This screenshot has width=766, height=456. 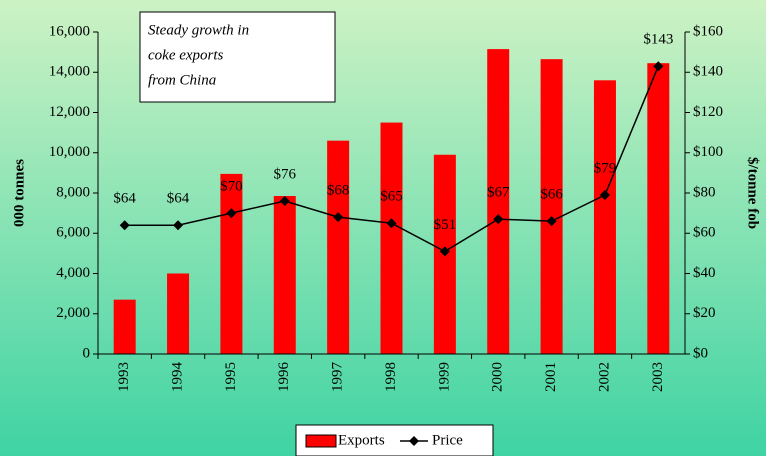 What do you see at coordinates (73, 192) in the screenshot?
I see `y-tick-label: 8,000` at bounding box center [73, 192].